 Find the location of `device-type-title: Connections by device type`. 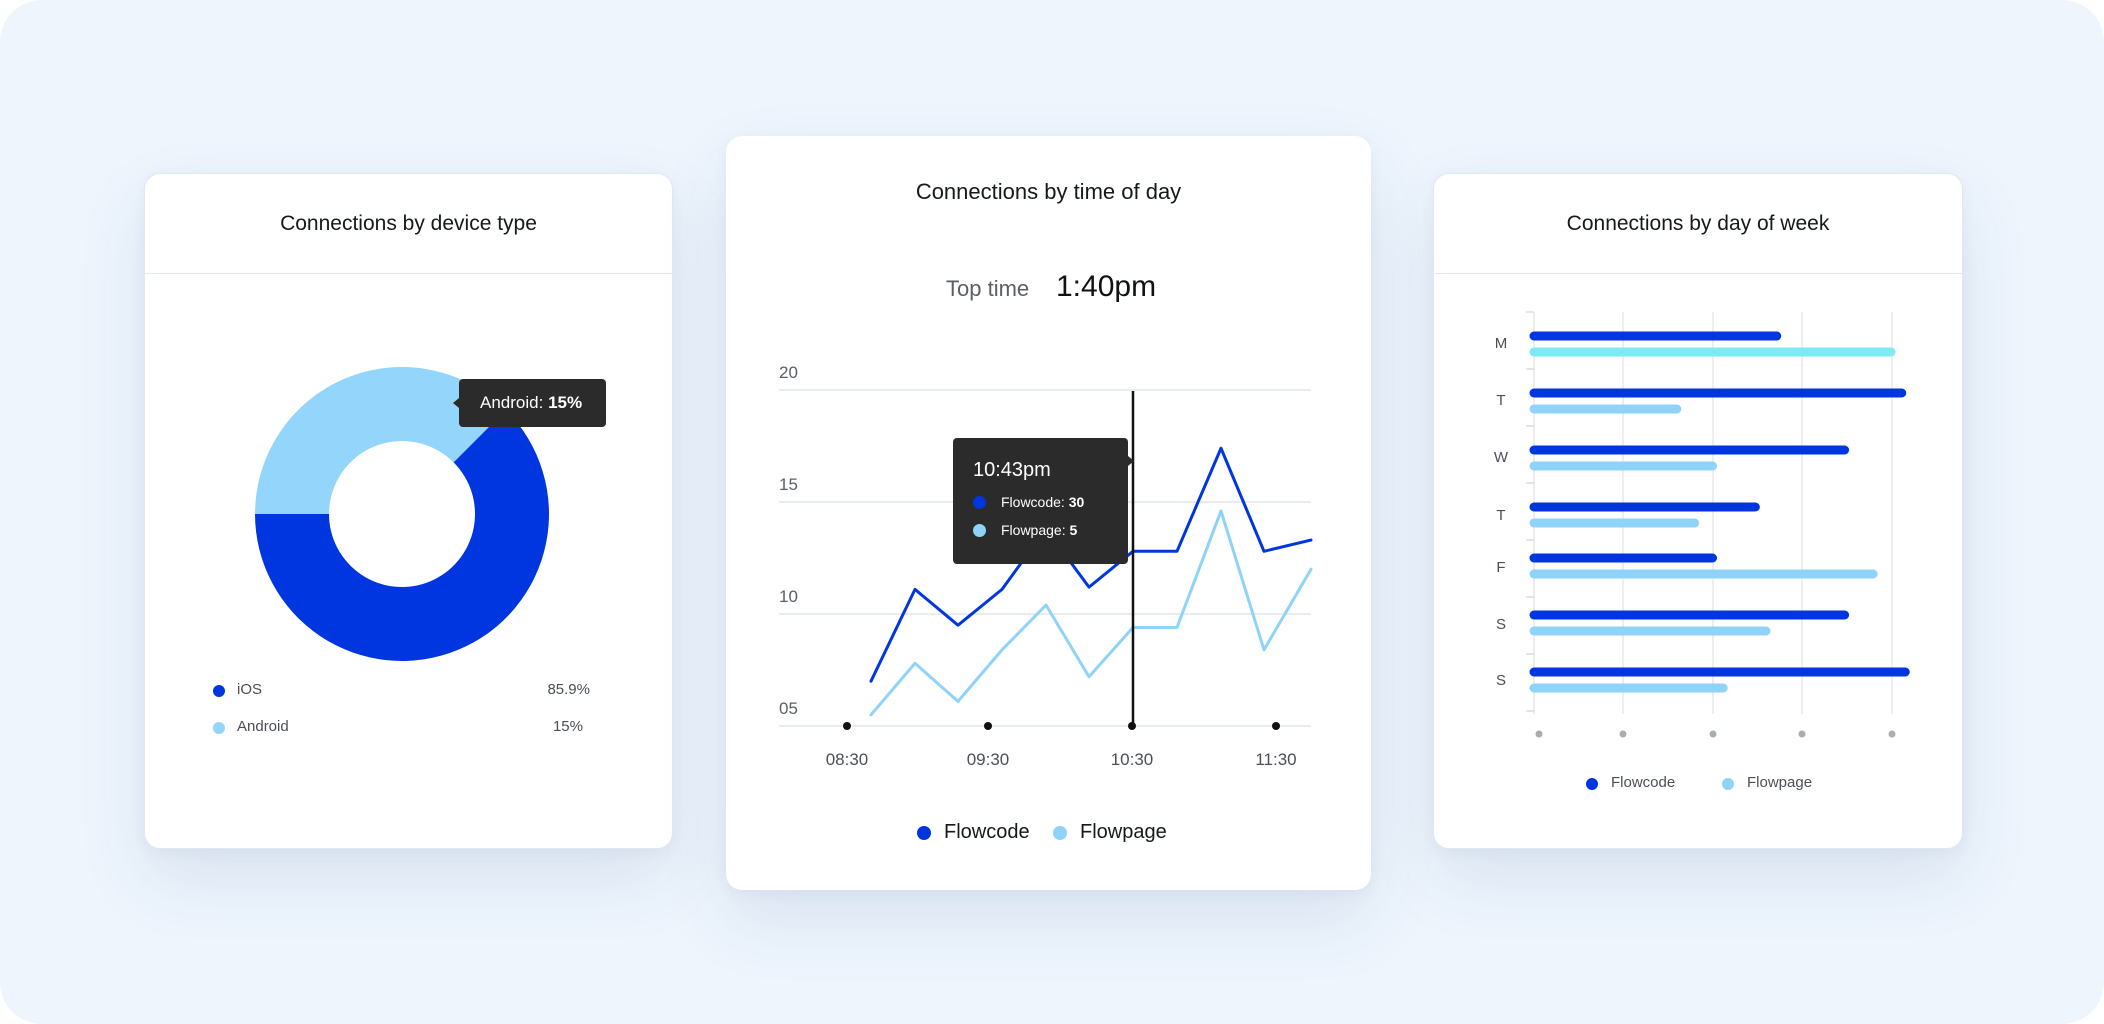

device-type-title: Connections by device type is located at coordinates (408, 223).